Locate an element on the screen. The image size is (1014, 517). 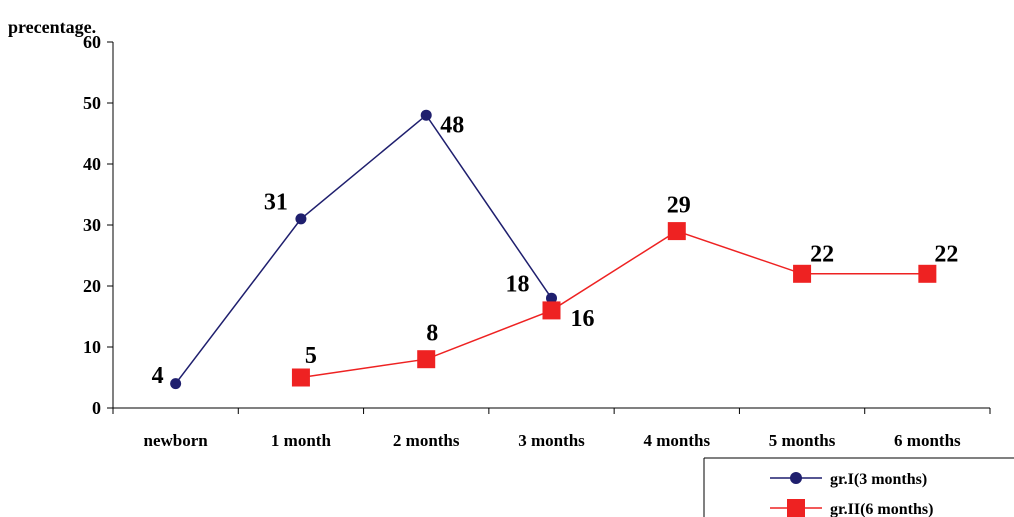
legend-entry: gr.II(6 months) is located at coordinates (851, 508).